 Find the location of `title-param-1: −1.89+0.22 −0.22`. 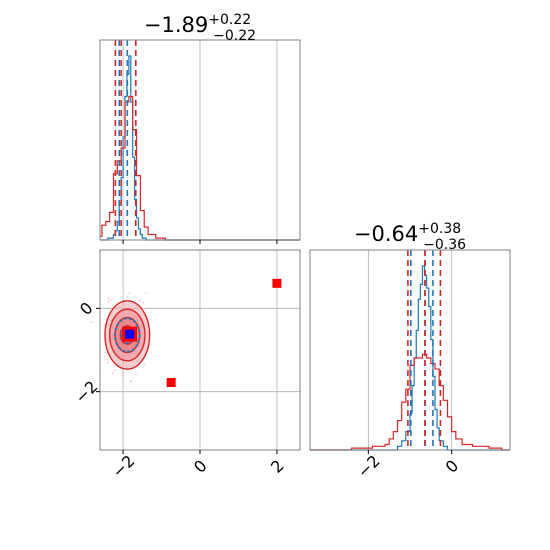

title-param-1: −1.89+0.22 −0.22 is located at coordinates (200, 28).